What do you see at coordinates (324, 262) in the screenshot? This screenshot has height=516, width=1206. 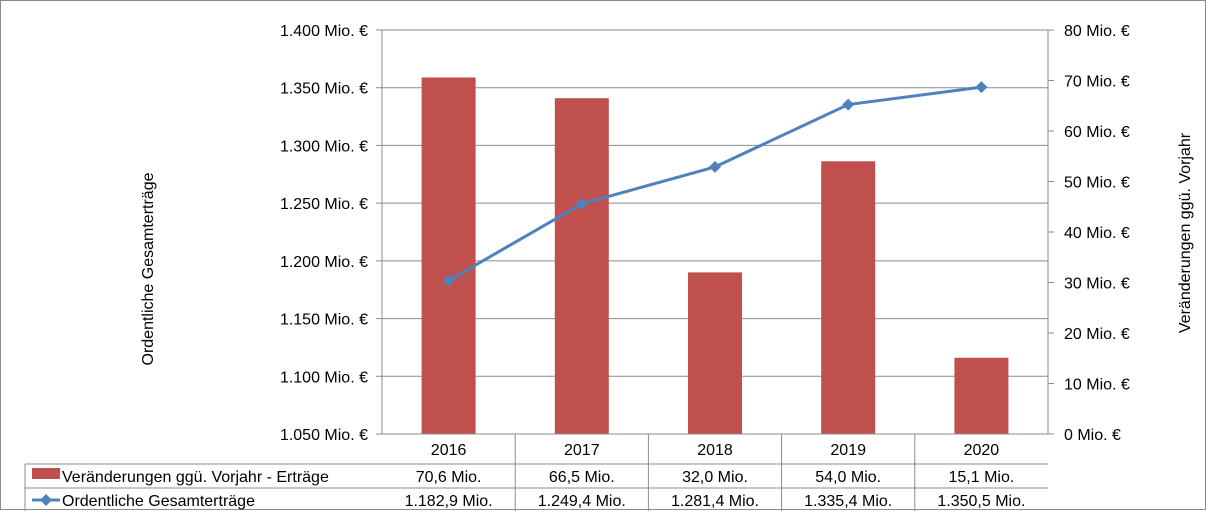 I see `left-tick-label: 1.200 Mio. €` at bounding box center [324, 262].